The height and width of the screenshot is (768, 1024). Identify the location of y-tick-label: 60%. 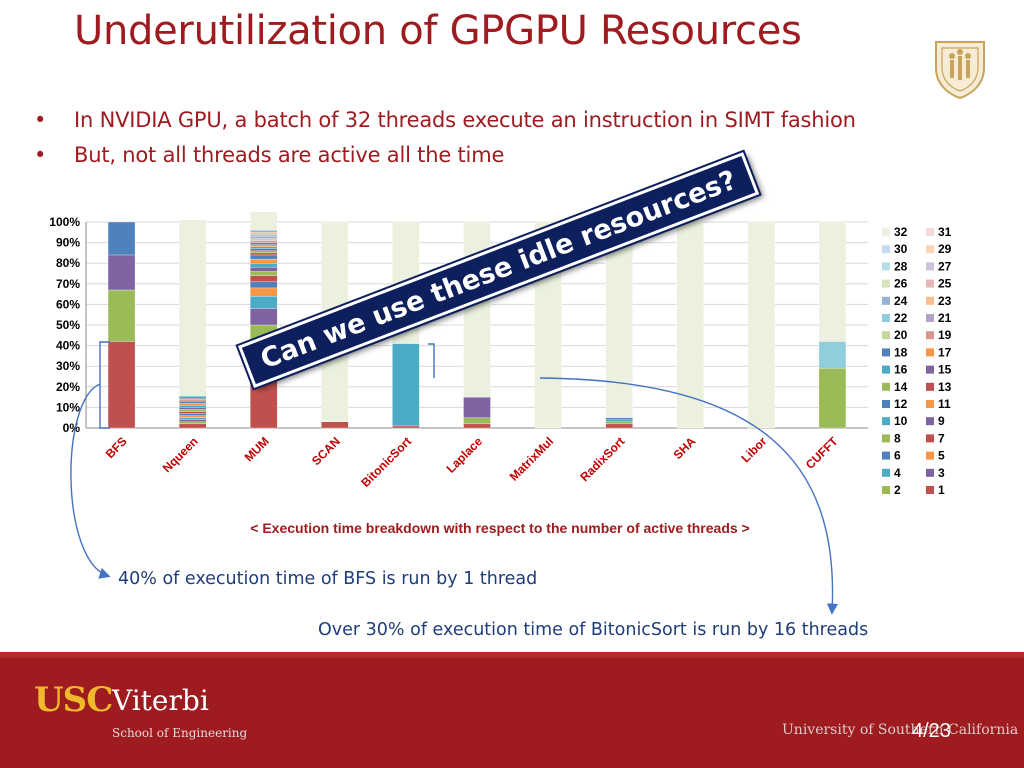
(68, 304).